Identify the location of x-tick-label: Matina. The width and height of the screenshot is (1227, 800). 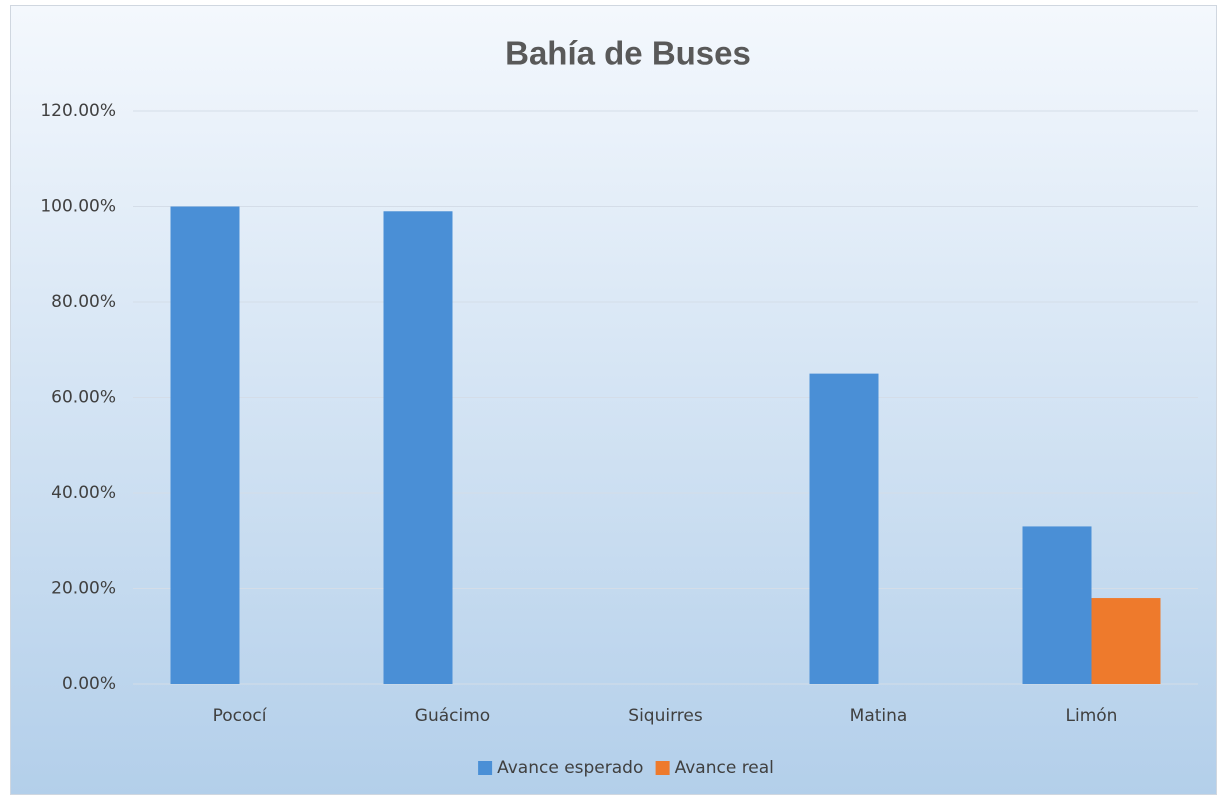
(879, 716).